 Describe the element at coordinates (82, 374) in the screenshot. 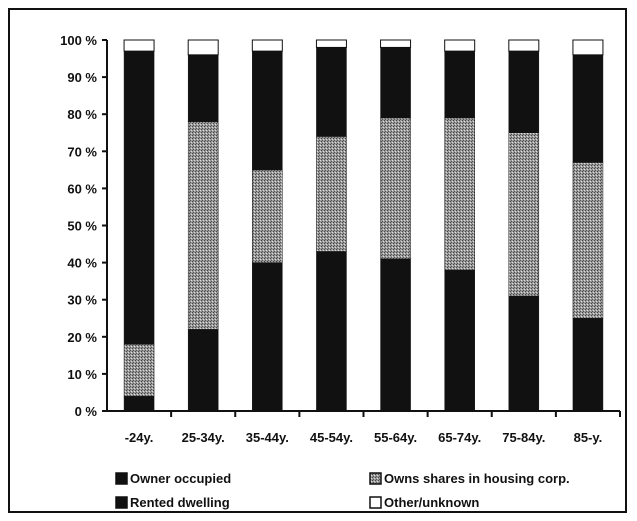

I see `y-tick-label: 10 %` at that location.